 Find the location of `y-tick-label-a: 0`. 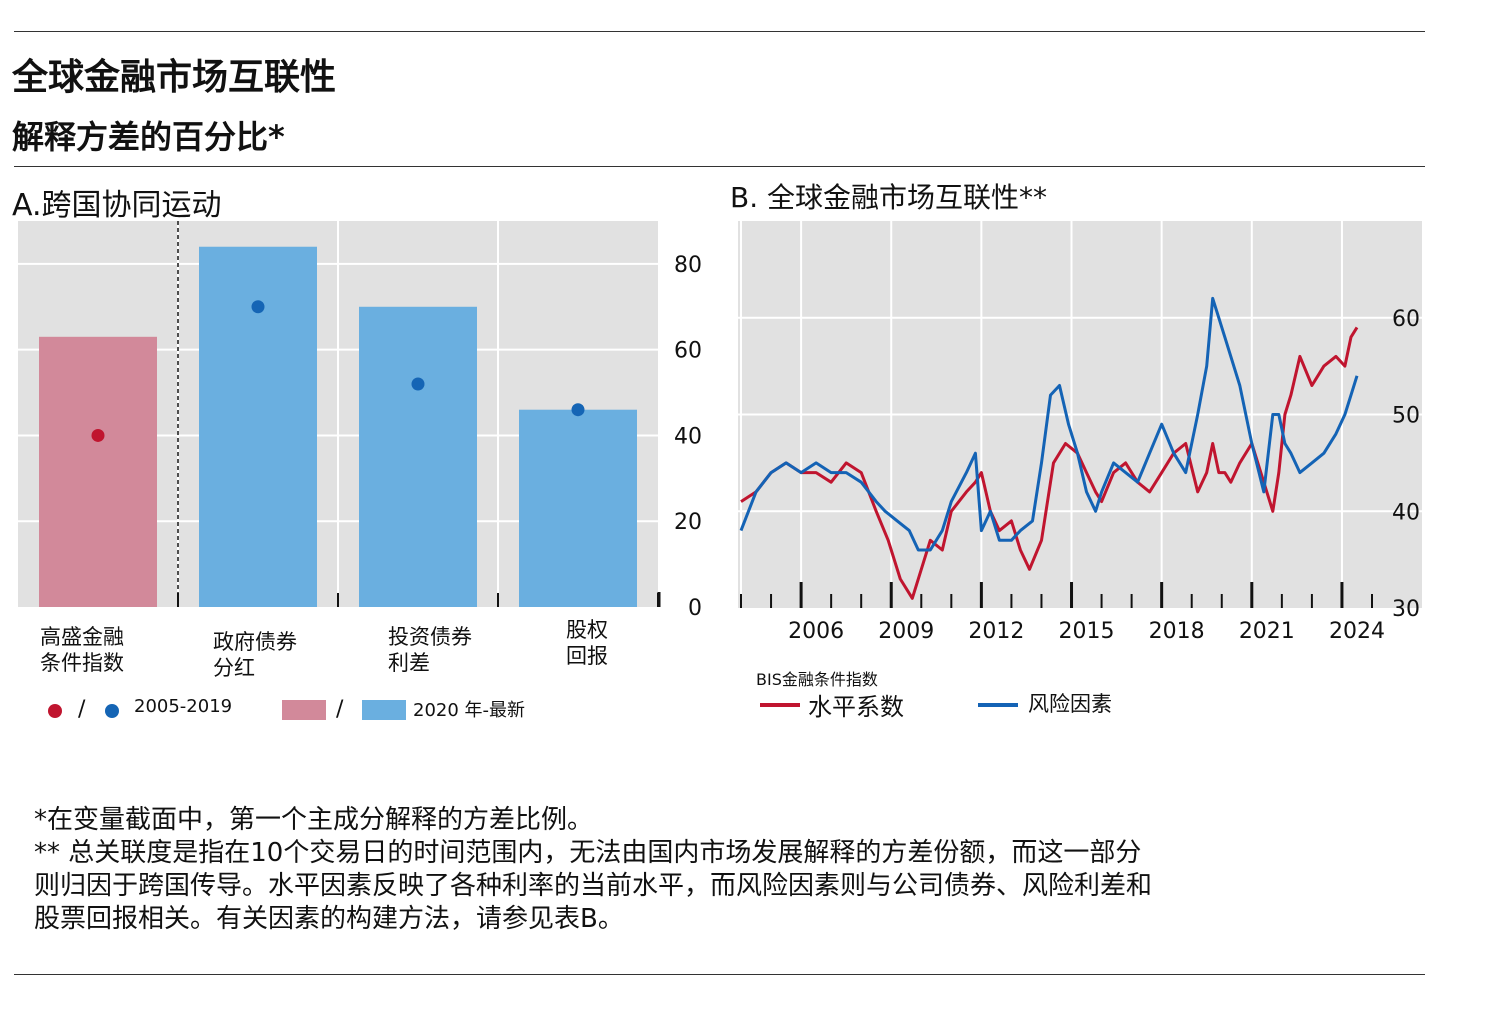

y-tick-label-a: 0 is located at coordinates (695, 608).